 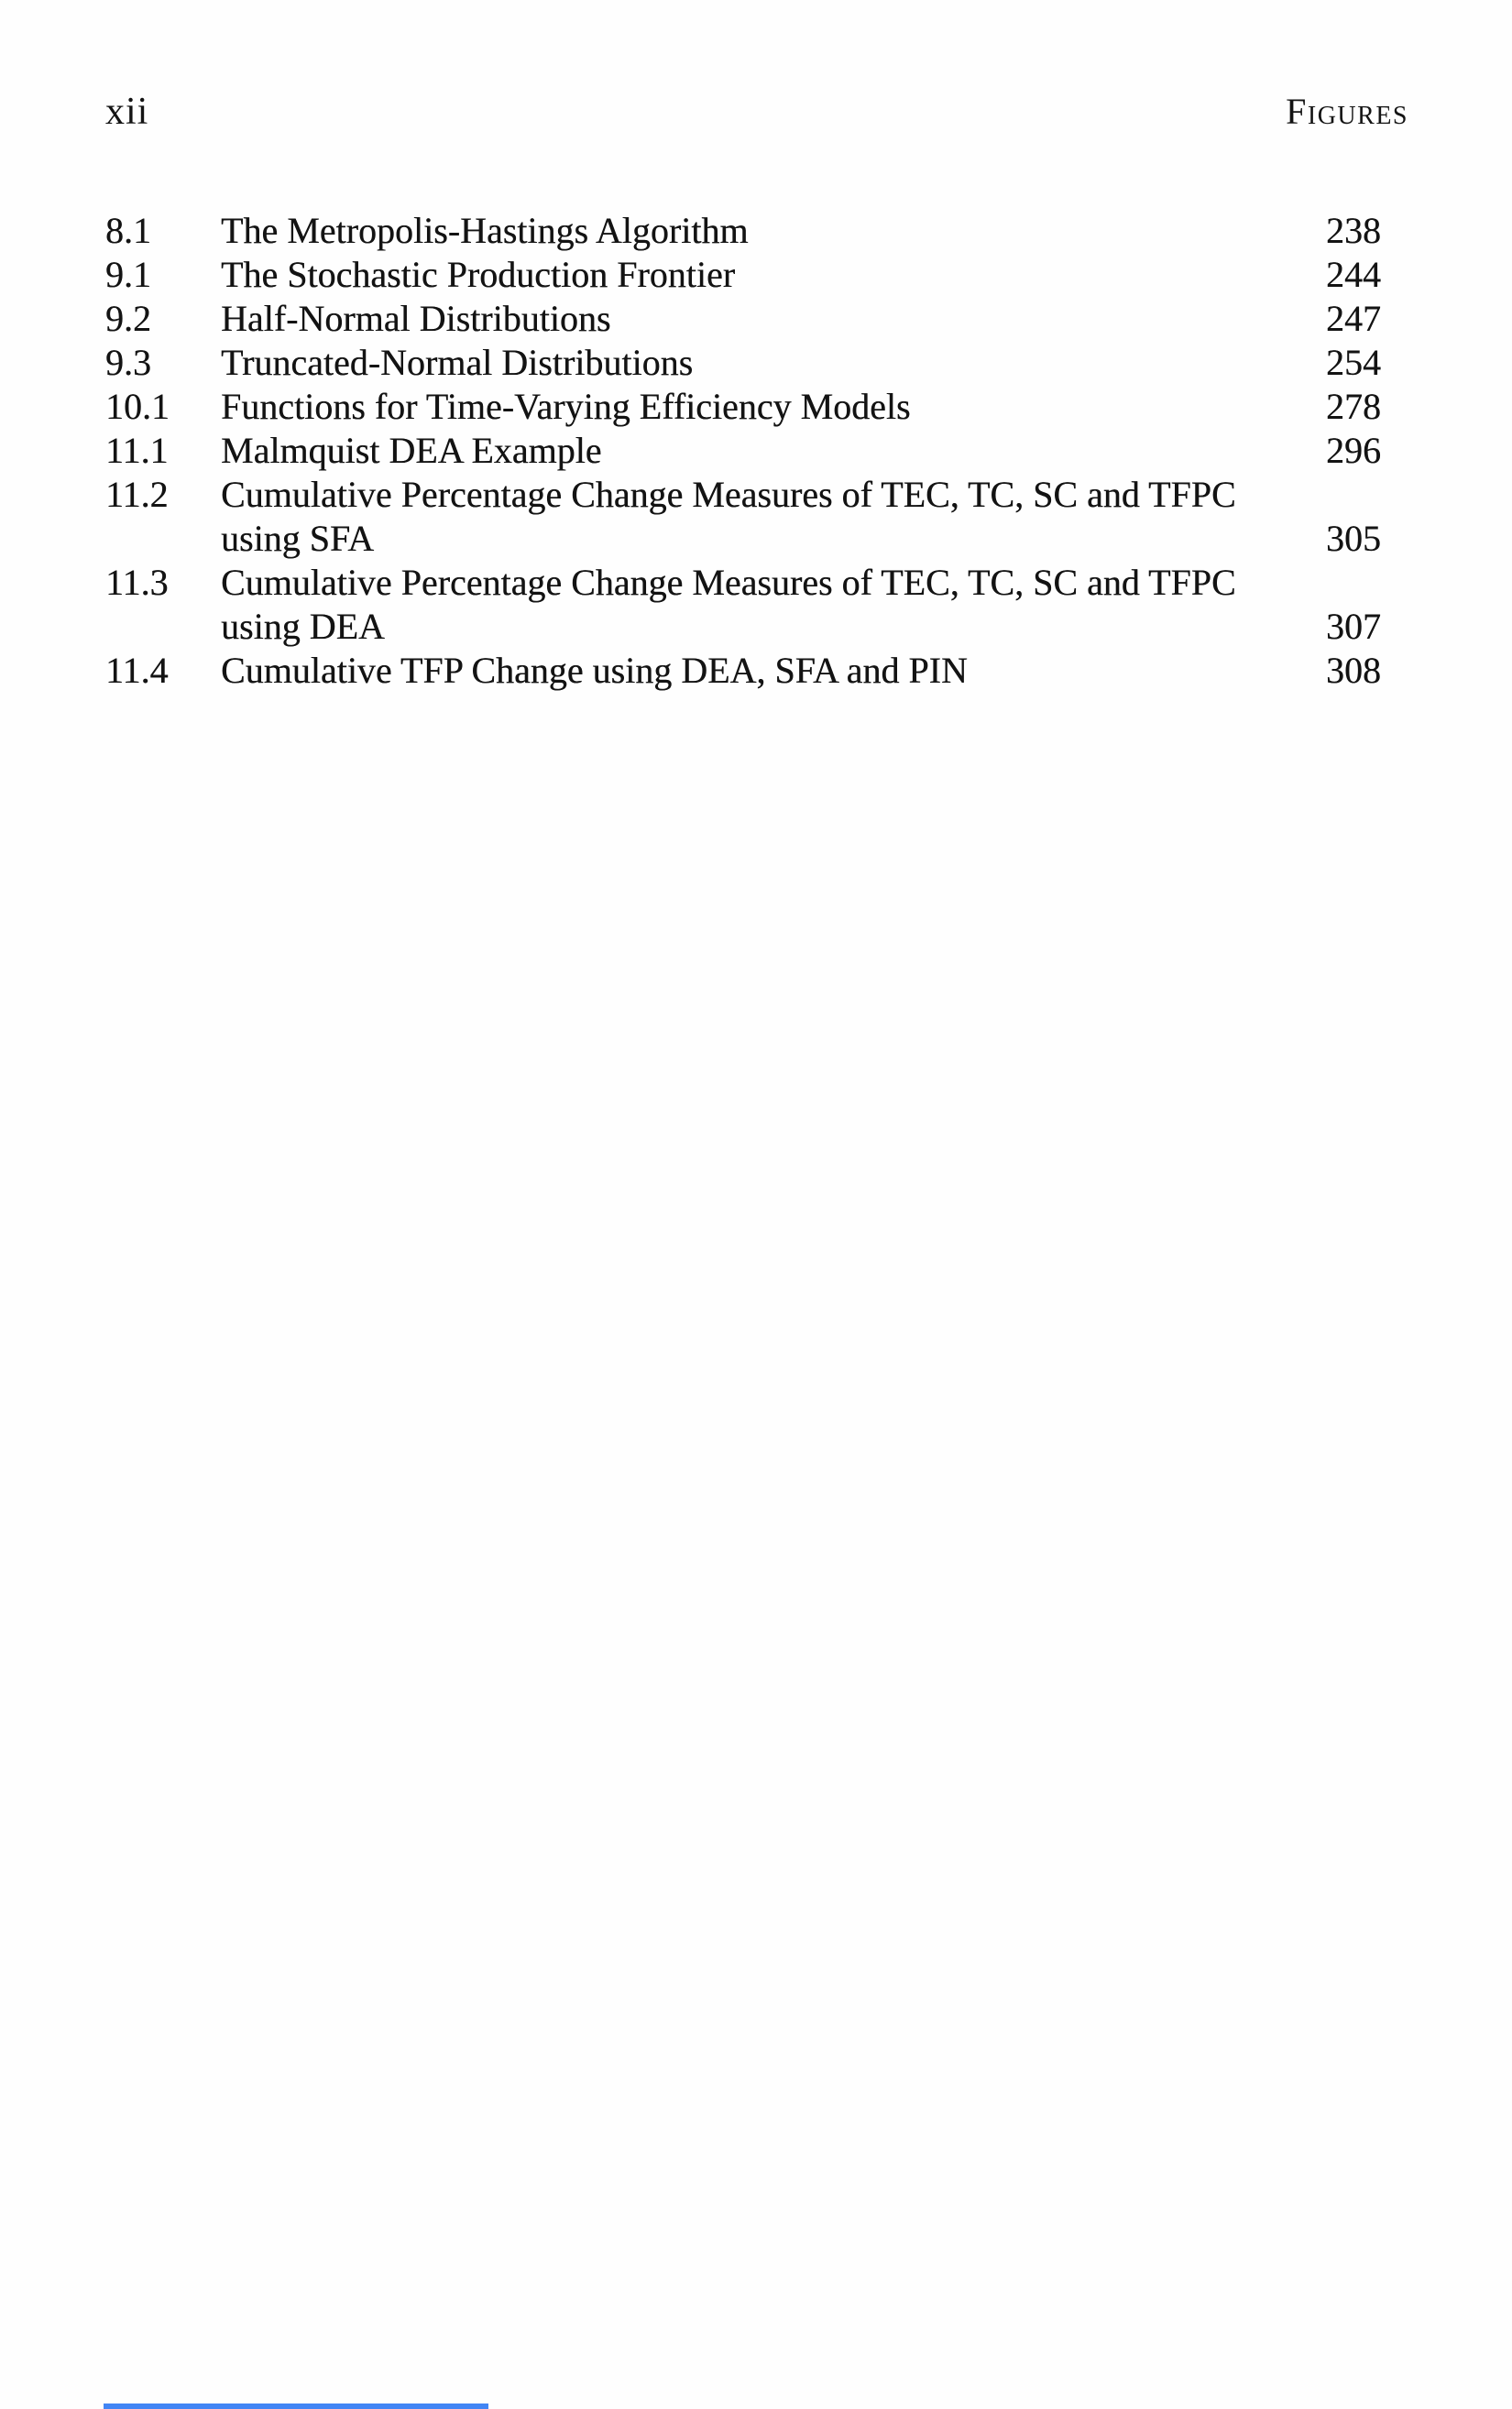 I want to click on figure-entry: 11.1 Malmquist DEA Example 296, so click(x=743, y=451).